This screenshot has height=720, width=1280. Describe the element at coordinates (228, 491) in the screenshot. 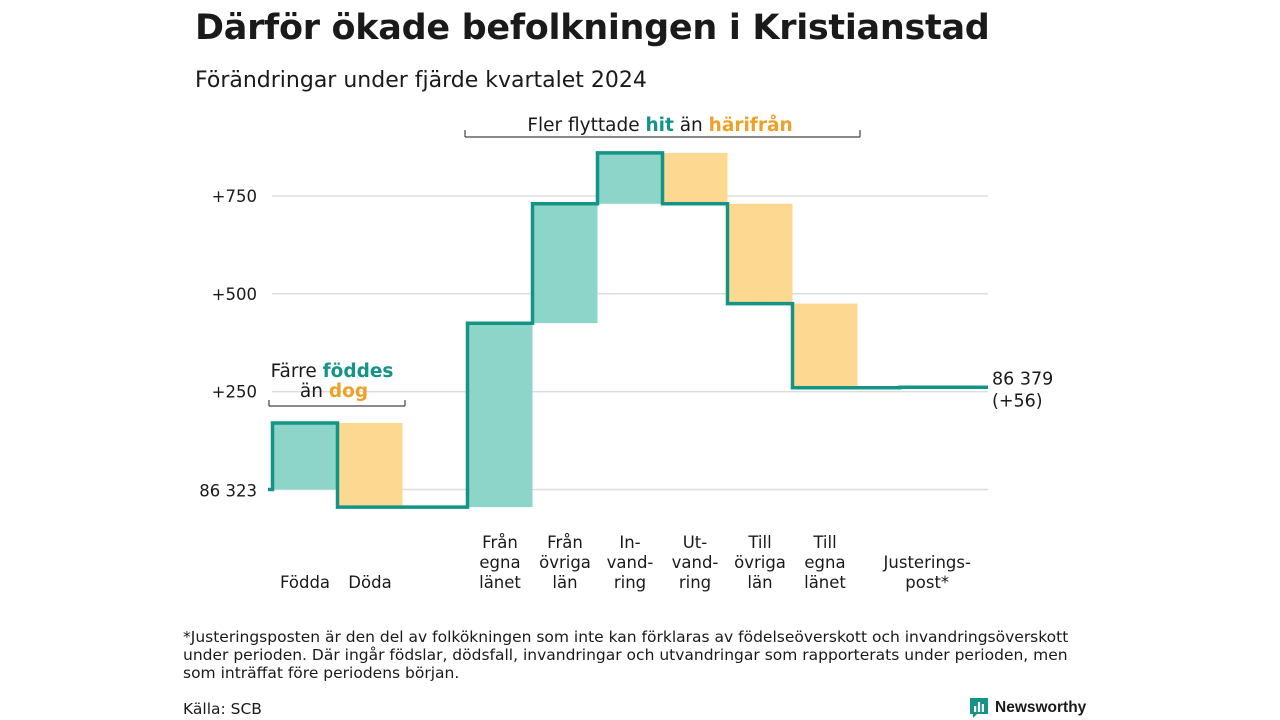

I see `start-value-label: 86 323` at that location.